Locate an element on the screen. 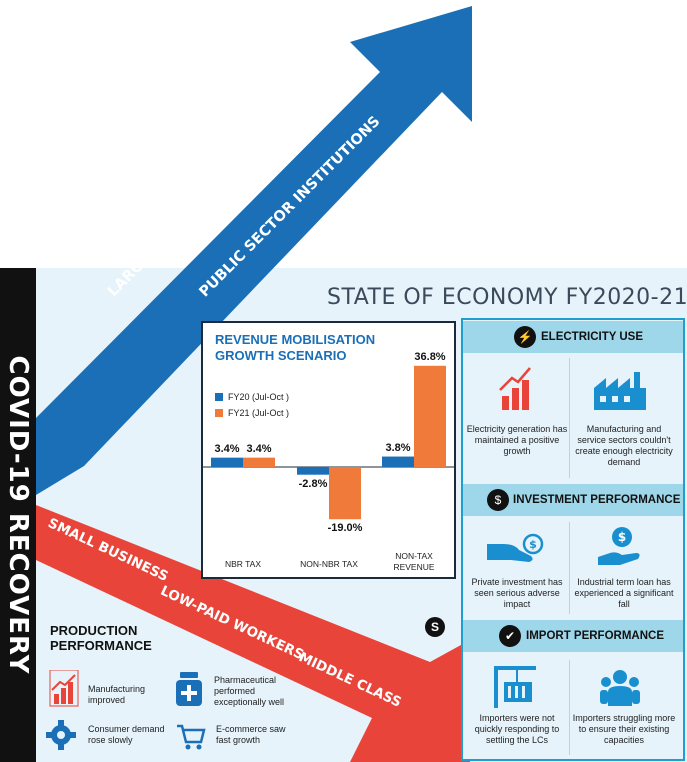  category-label-0: NBR TAX is located at coordinates (243, 564).